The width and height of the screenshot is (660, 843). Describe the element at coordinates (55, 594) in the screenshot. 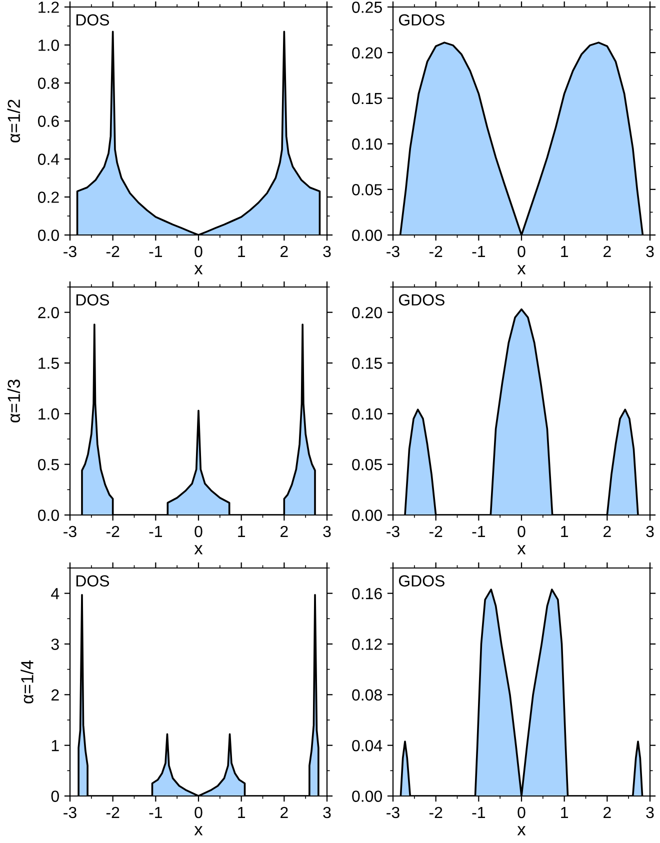

I see `y-tick-label: 4` at that location.